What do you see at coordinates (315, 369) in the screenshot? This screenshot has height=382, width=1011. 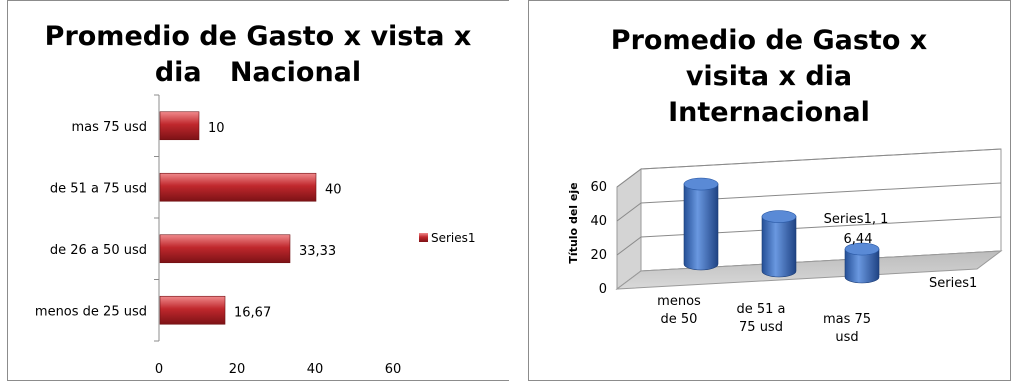 I see `x-tick-label: 40` at bounding box center [315, 369].